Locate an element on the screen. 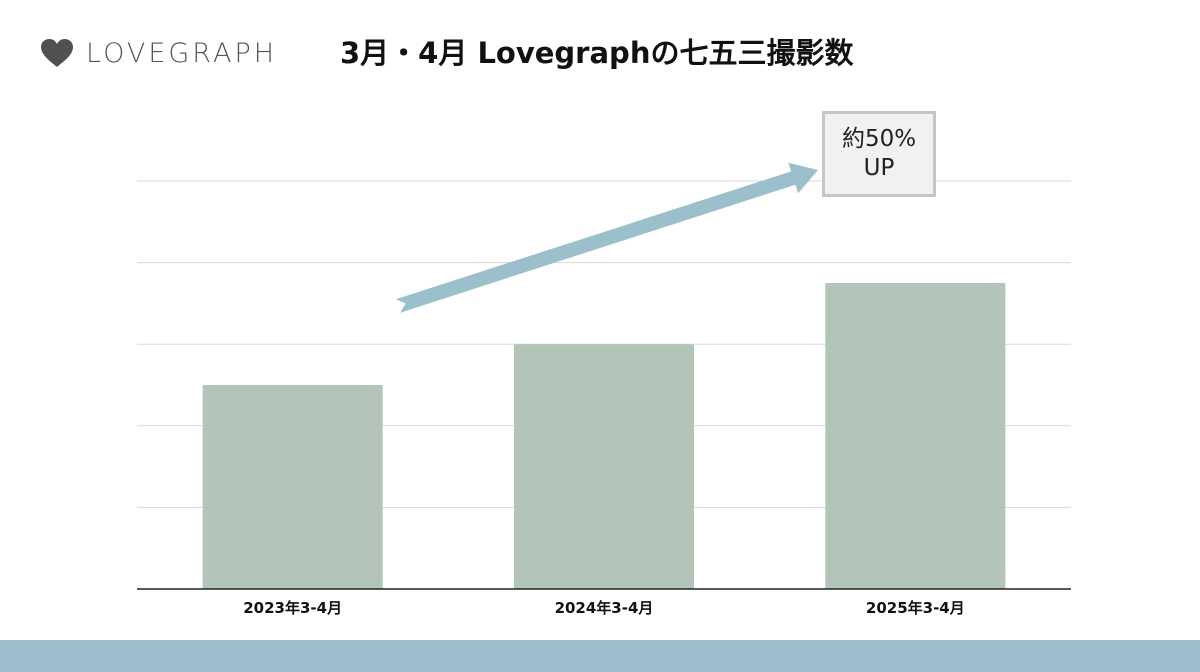 Image resolution: width=1200 pixels, height=672 pixels. growth-arrow-shape is located at coordinates (606, 237).